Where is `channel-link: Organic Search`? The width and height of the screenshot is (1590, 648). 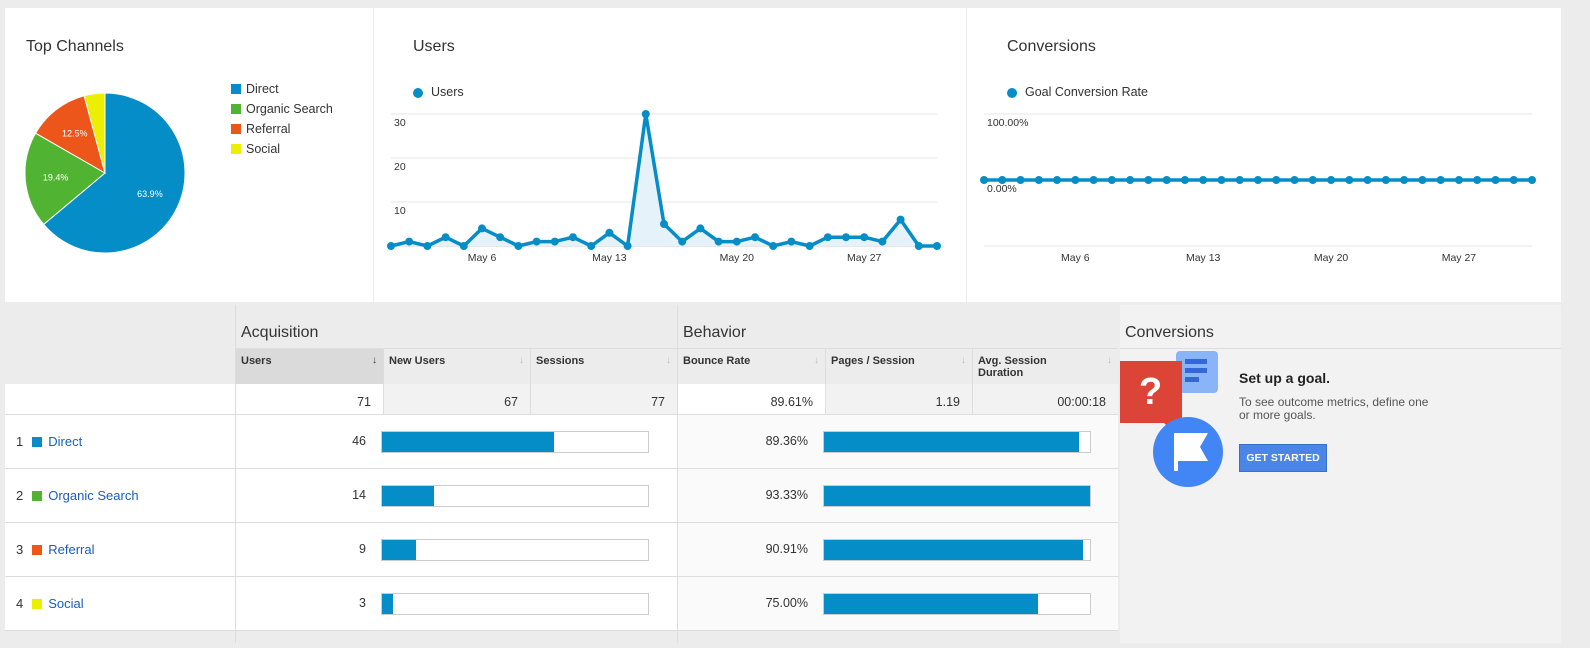 channel-link: Organic Search is located at coordinates (93, 495).